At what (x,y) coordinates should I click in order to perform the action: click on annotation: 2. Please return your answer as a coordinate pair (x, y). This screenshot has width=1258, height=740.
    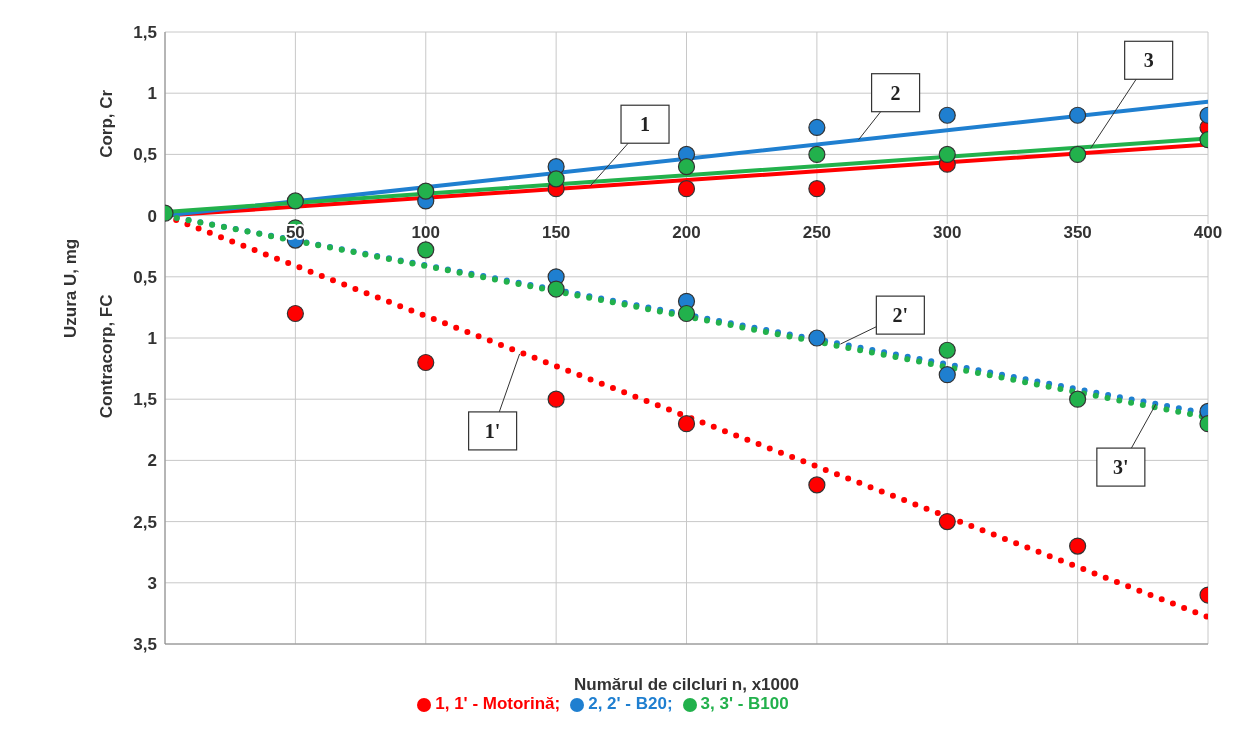
    Looking at the image, I should click on (895, 92).